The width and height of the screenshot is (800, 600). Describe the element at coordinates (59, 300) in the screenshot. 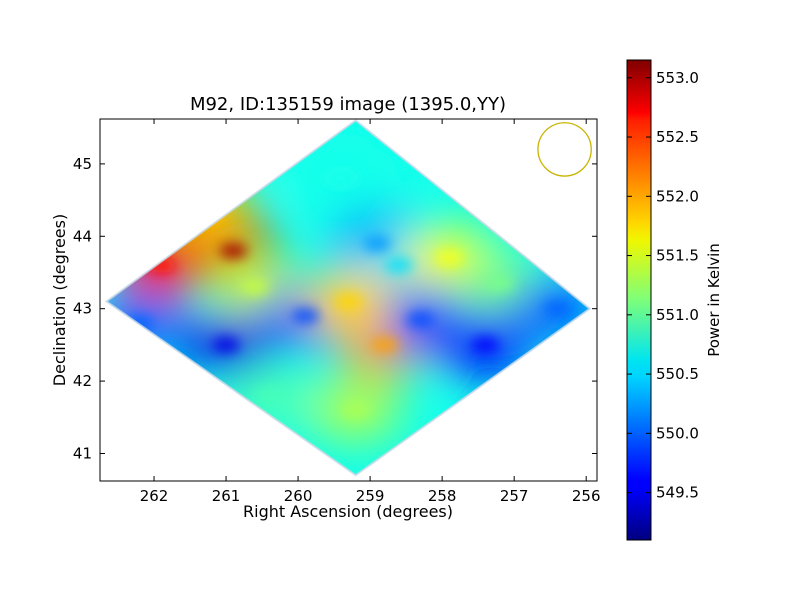

I see `y-axis-label: Declination (degrees)` at that location.